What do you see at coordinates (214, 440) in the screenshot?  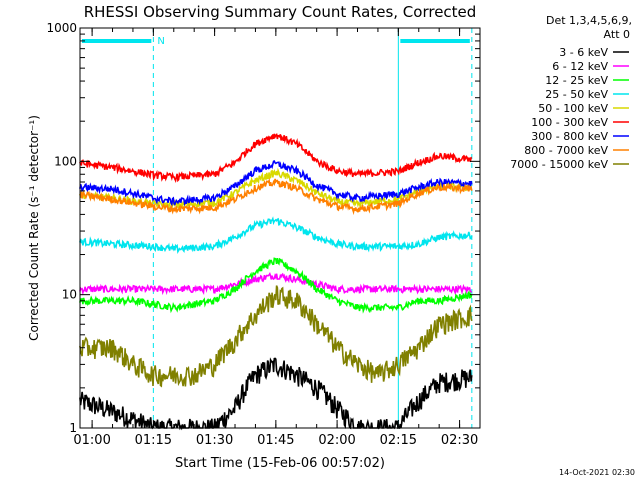 I see `x-tick-label-2: 01:30` at bounding box center [214, 440].